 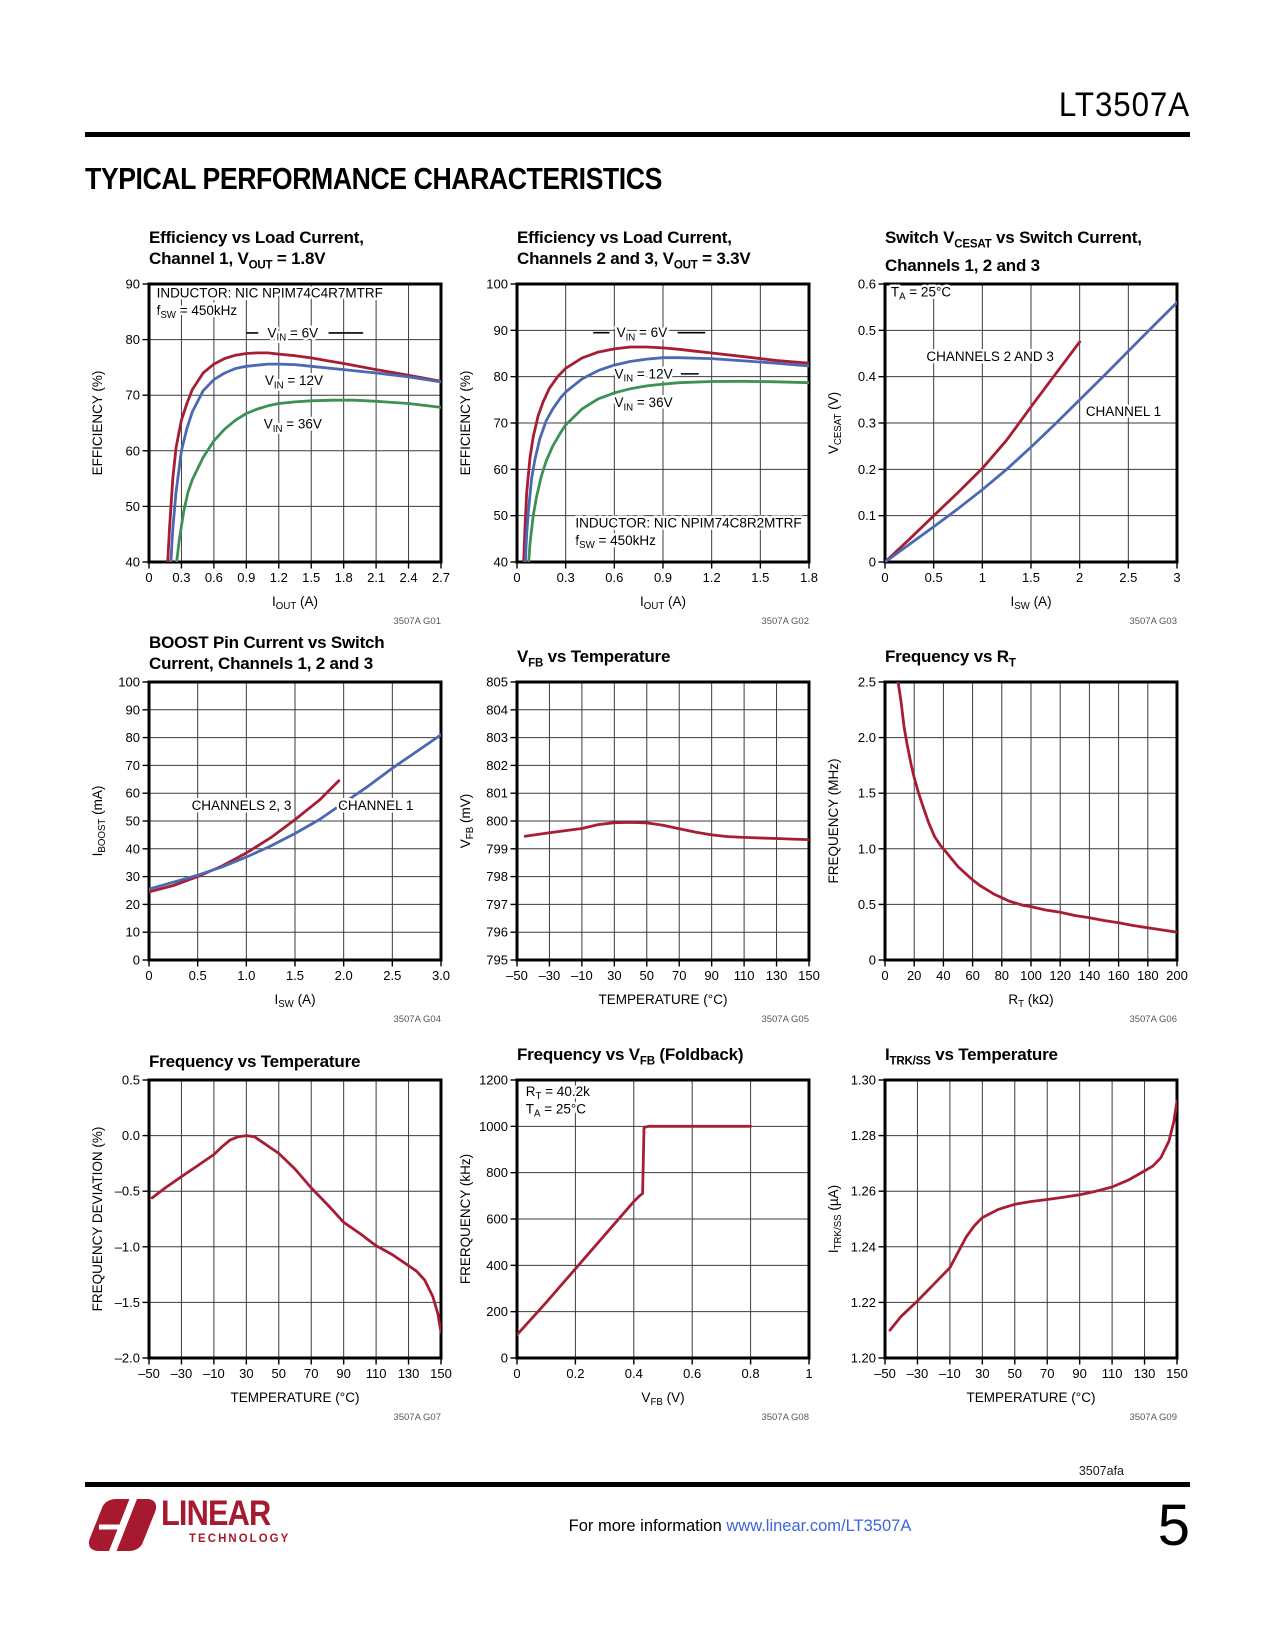 What do you see at coordinates (133, 339) in the screenshot?
I see `svg-text: 80` at bounding box center [133, 339].